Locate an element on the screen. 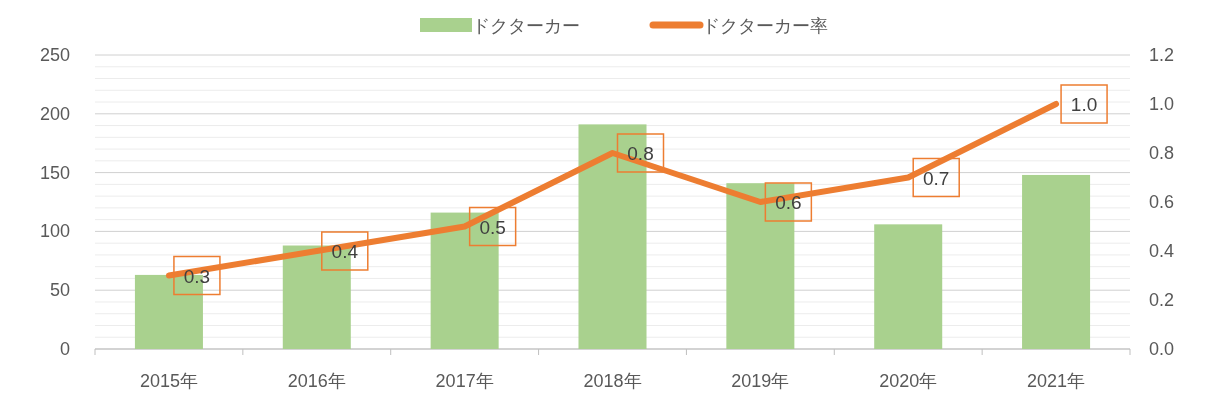 The image size is (1224, 400). y-tick-label: 100 is located at coordinates (54, 231).